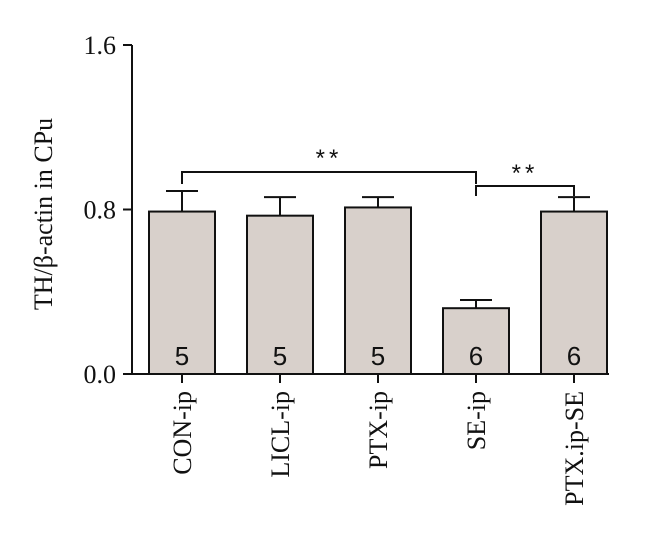  I want to click on bar-ptx-ip-se, so click(574, 292).